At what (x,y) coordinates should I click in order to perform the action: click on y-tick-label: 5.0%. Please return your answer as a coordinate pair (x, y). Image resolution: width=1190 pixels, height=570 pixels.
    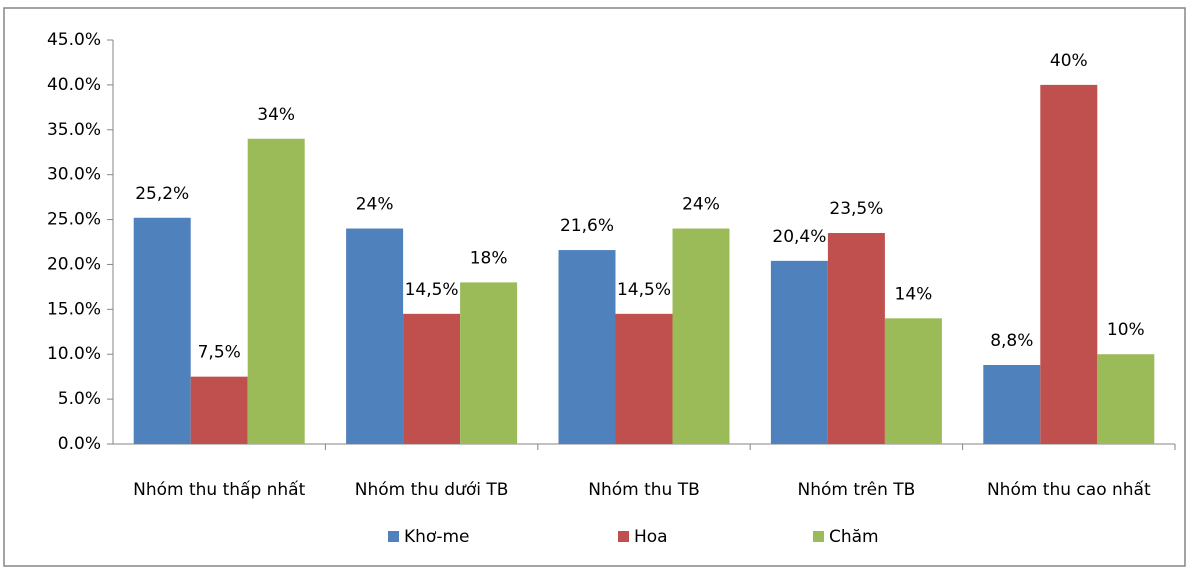
    Looking at the image, I should click on (79, 399).